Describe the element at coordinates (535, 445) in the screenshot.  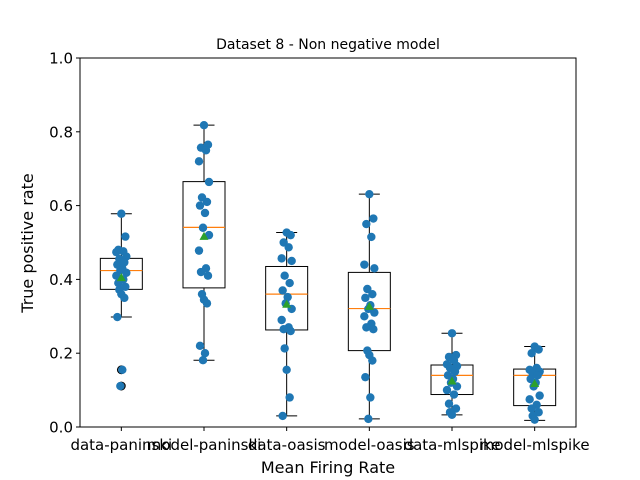
I see `x-tick-label: model-mlspike` at that location.